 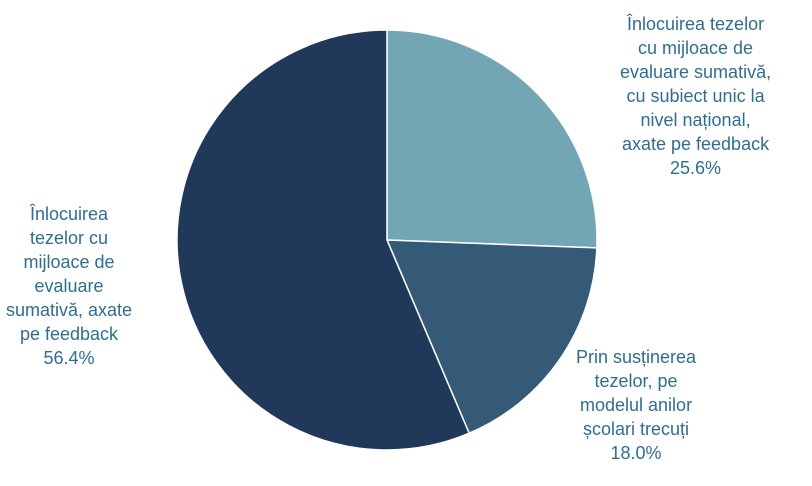 I want to click on slice-value-label: 56.4%, so click(x=69, y=358).